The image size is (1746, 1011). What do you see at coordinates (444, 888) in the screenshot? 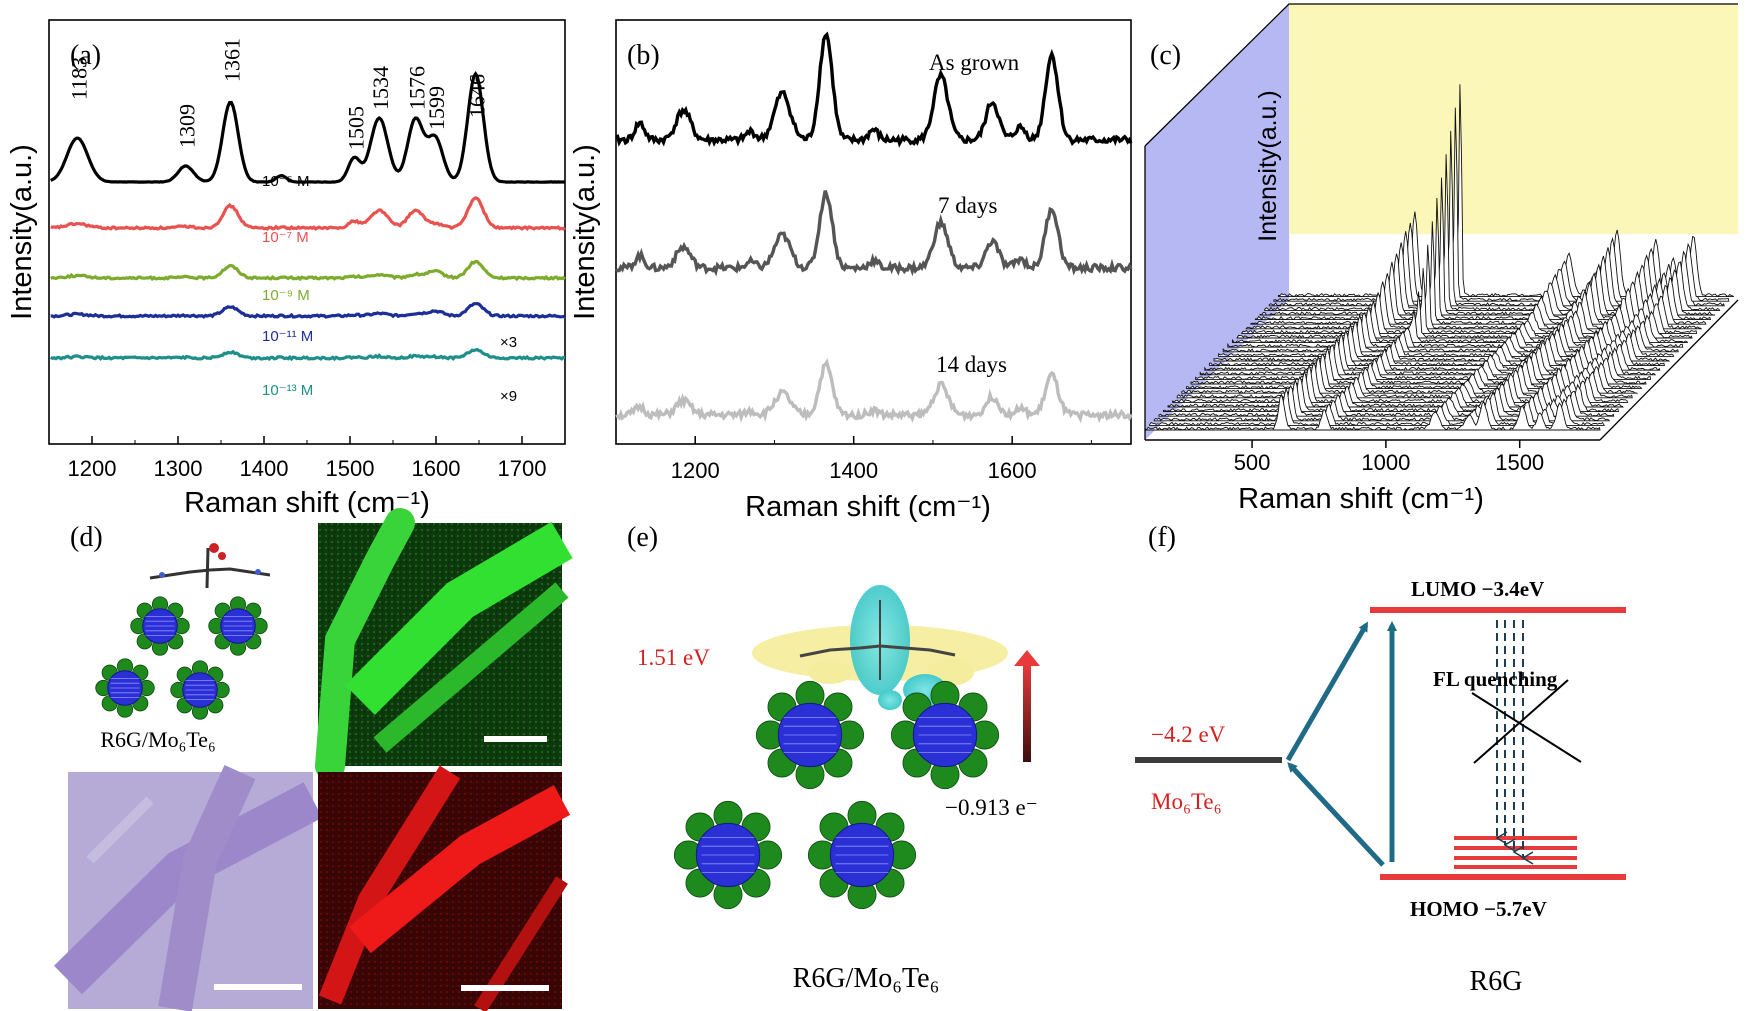
I see `panel-d-red-map` at bounding box center [444, 888].